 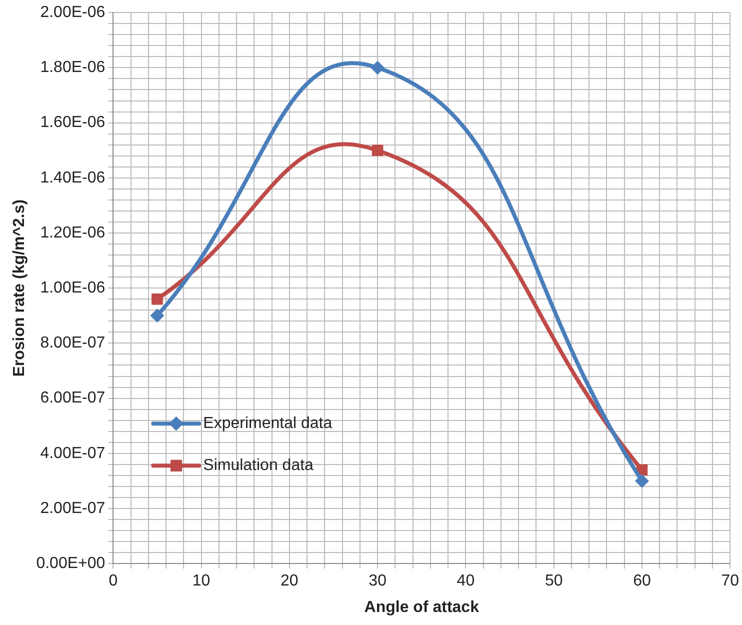 I want to click on y-tick-label: 2.00E-06, so click(x=73, y=13).